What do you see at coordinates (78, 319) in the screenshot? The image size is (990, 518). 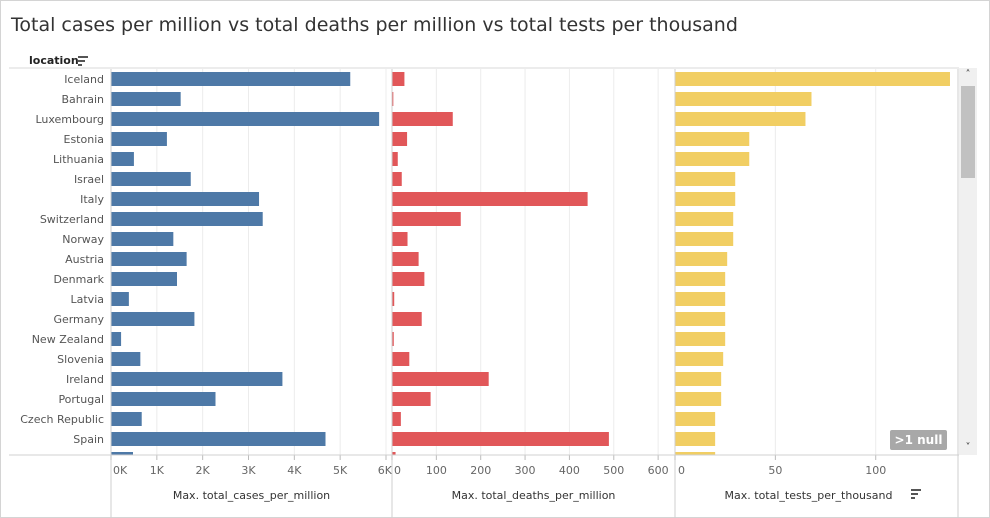 I see `category-label: Germany` at bounding box center [78, 319].